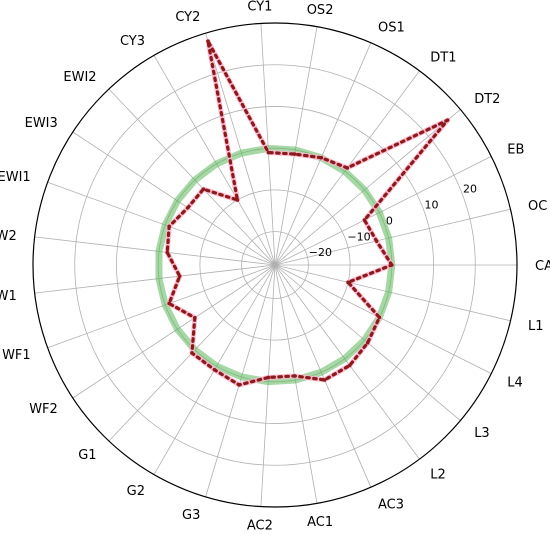 The width and height of the screenshot is (550, 535). Describe the element at coordinates (240, 380) in the screenshot. I see `spoke-G3` at that location.